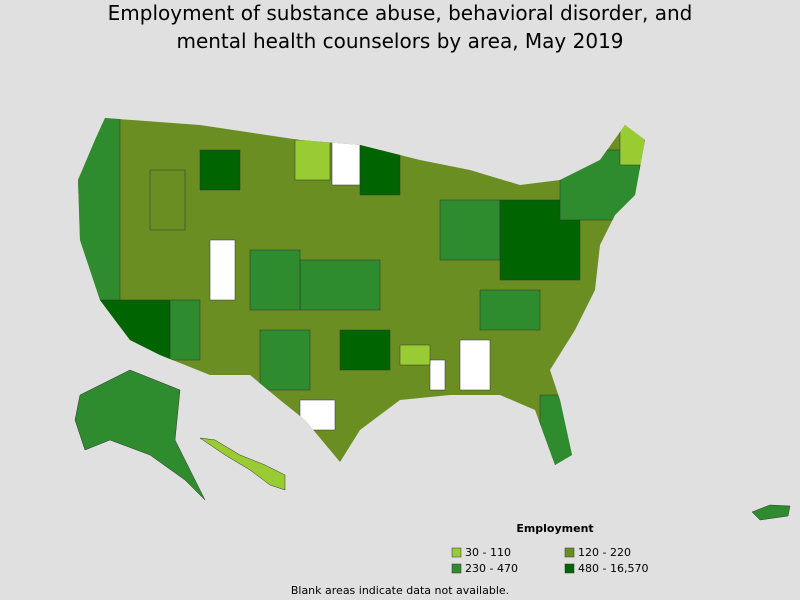 This screenshot has width=800, height=600. What do you see at coordinates (242, 464) in the screenshot?
I see `hawaii` at bounding box center [242, 464].